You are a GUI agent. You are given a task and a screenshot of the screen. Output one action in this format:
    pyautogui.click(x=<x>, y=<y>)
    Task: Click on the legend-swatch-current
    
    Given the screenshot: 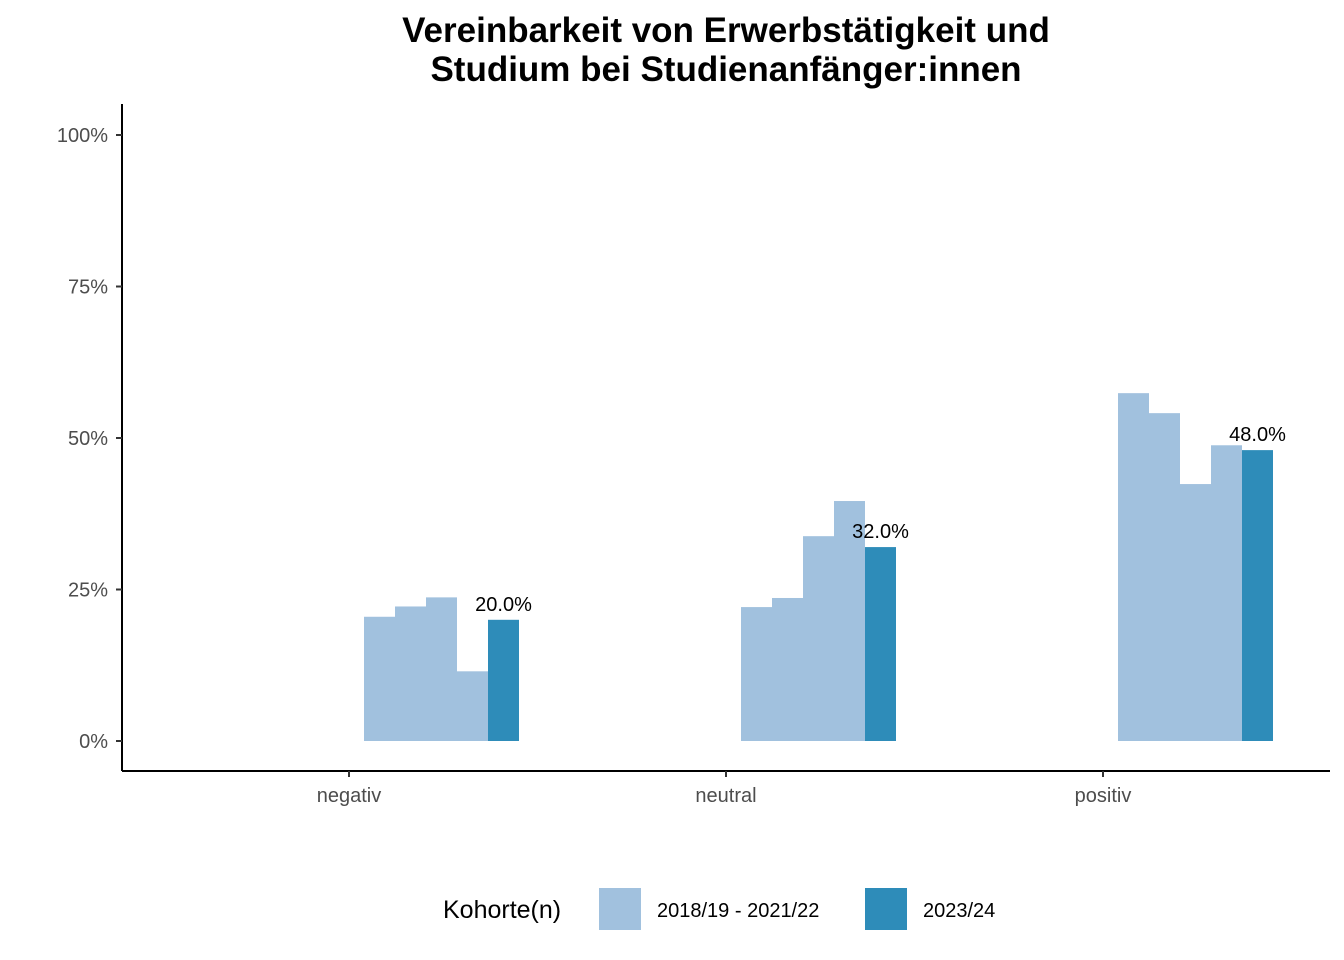 What is the action you would take?
    pyautogui.click(x=886, y=909)
    